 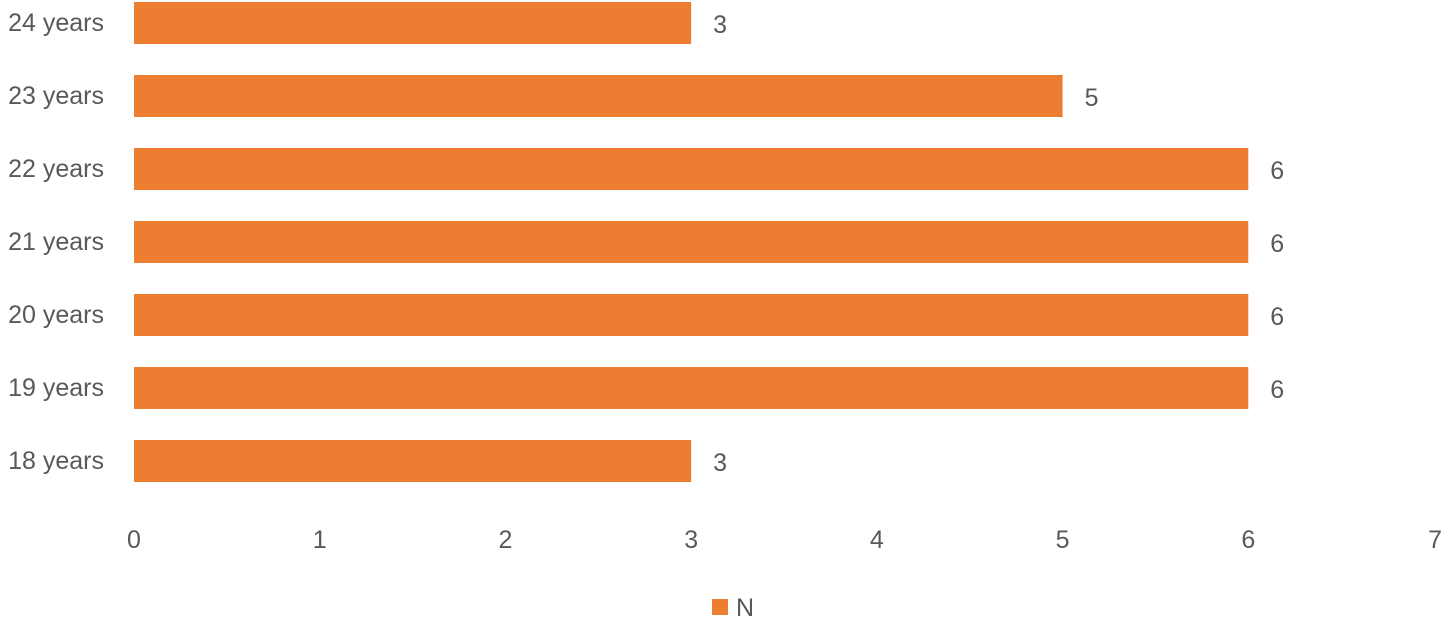 What do you see at coordinates (1435, 540) in the screenshot?
I see `x-tick-label: 7` at bounding box center [1435, 540].